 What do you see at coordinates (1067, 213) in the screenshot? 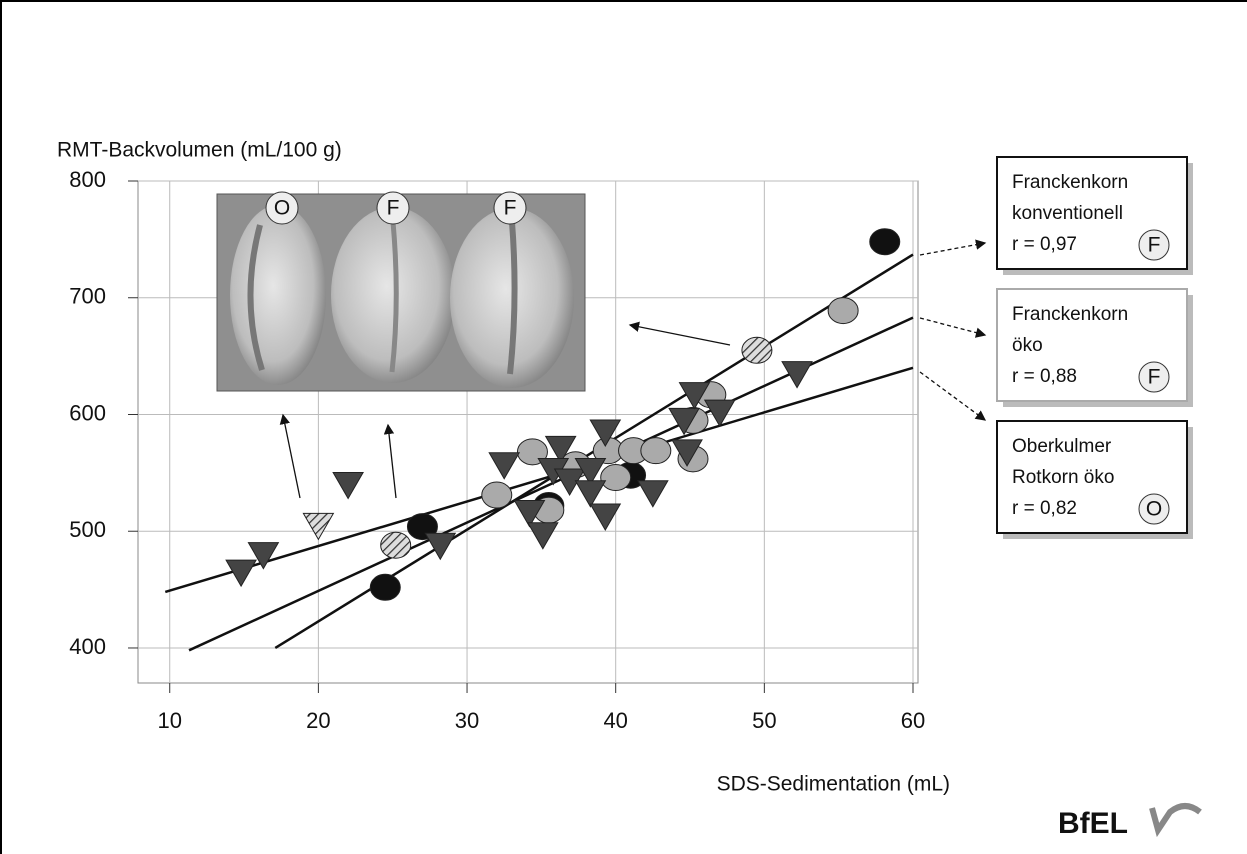
I see `legend-label: konventionell` at bounding box center [1067, 213].